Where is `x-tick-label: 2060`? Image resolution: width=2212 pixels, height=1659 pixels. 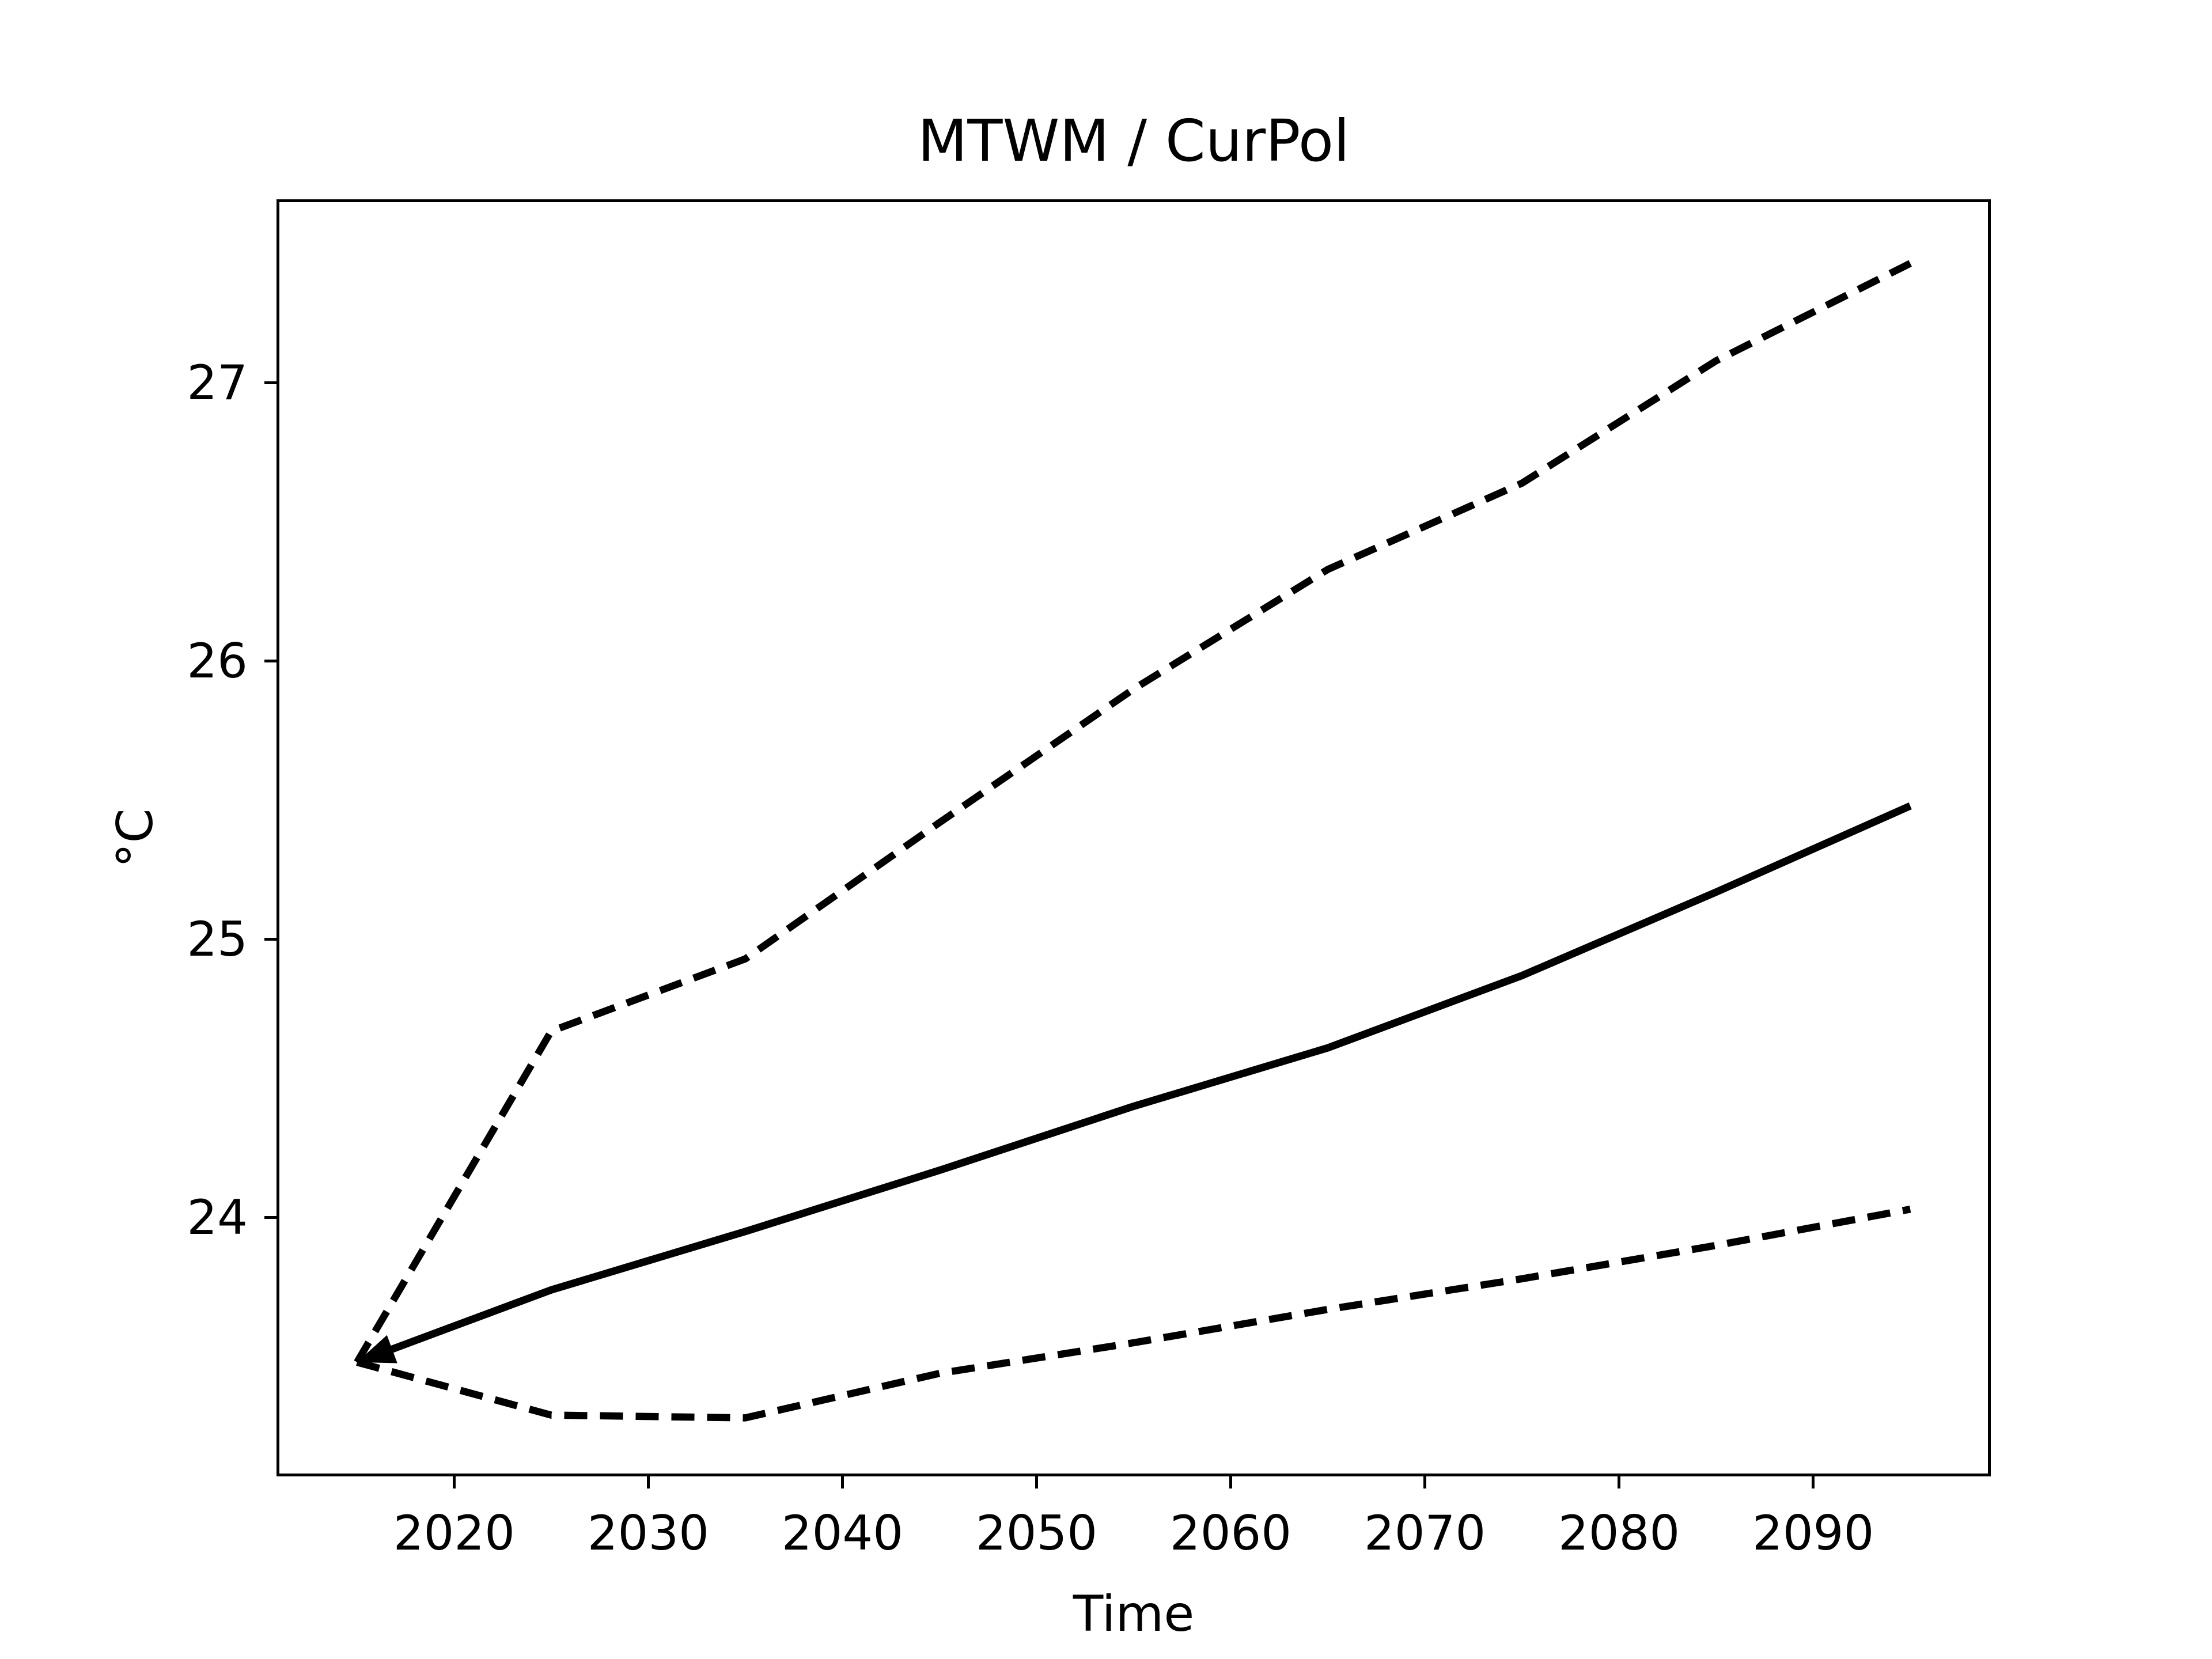 x-tick-label: 2060 is located at coordinates (1230, 1533).